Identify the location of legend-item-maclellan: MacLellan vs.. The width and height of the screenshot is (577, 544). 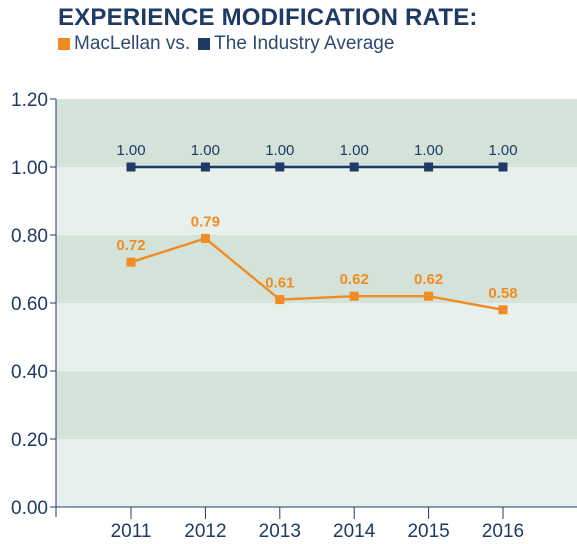
(128, 44).